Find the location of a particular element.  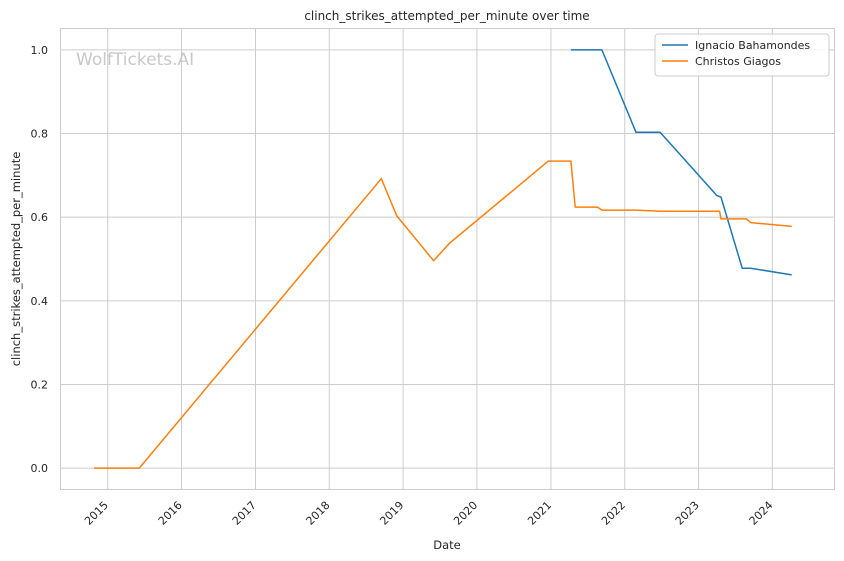

y-tick-labels: 0.0 0.2 0.4 0.6 0.8 1.0 is located at coordinates (40, 259).